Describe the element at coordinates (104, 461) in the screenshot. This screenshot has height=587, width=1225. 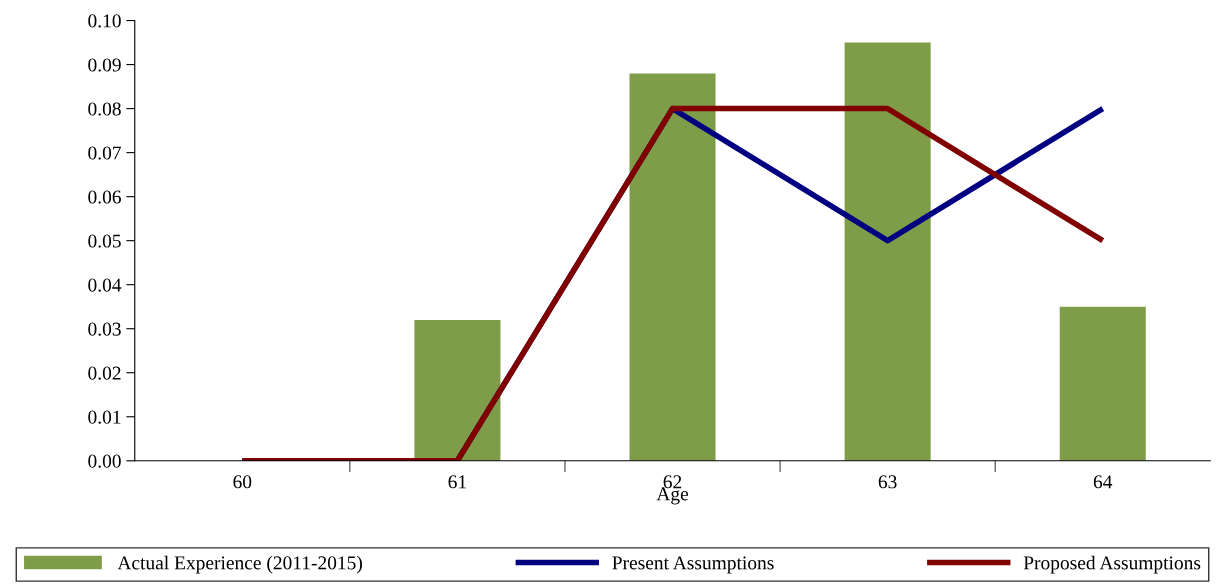
I see `y-tick-label: 0.00` at that location.